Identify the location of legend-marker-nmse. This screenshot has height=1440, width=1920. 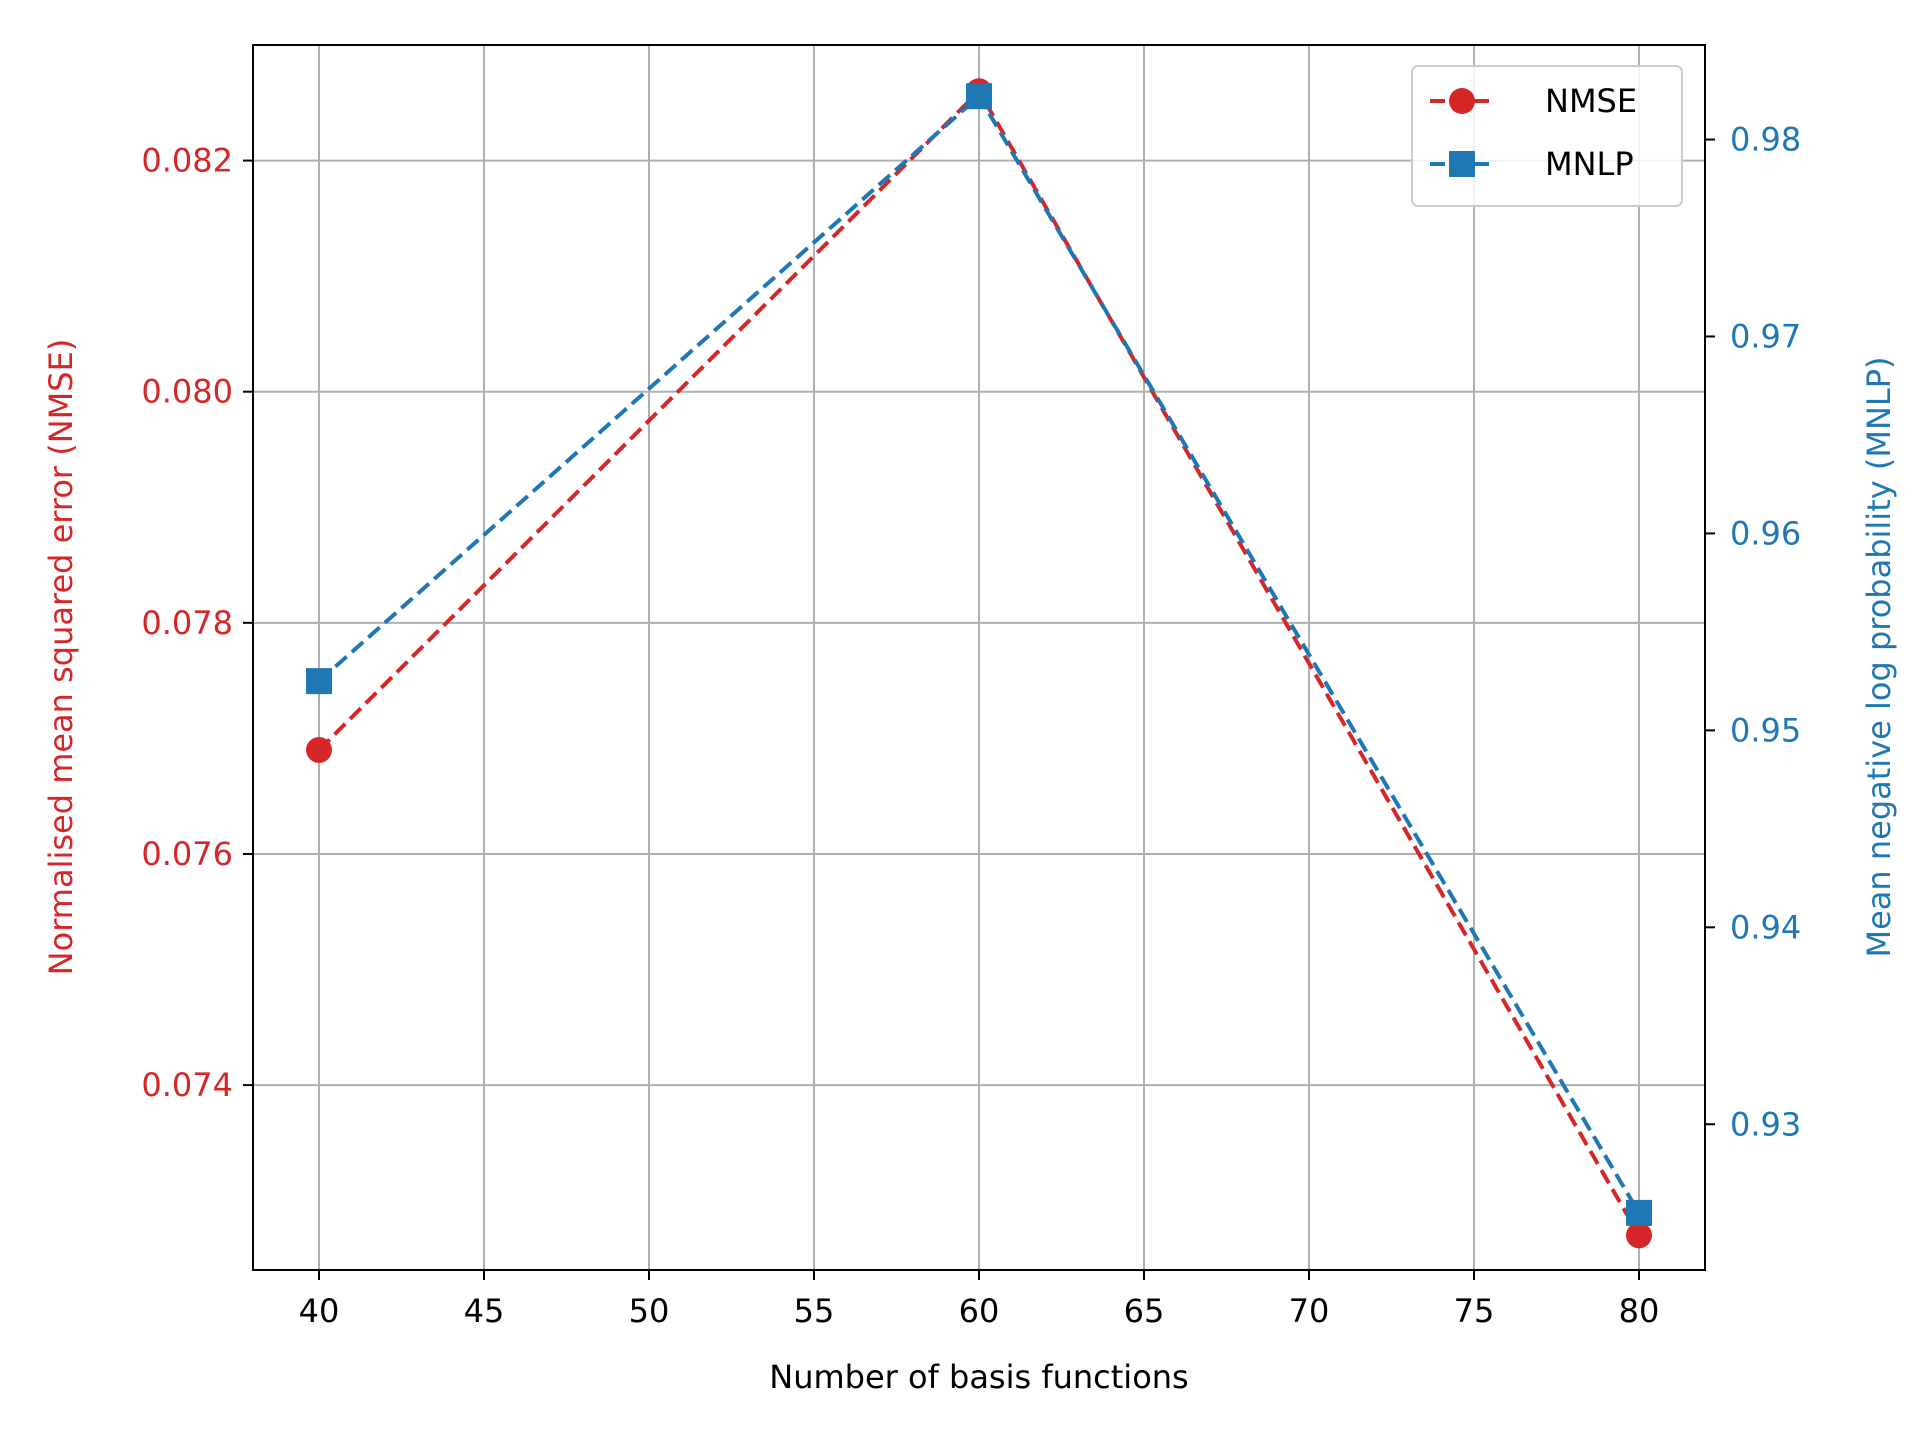
(1462, 101).